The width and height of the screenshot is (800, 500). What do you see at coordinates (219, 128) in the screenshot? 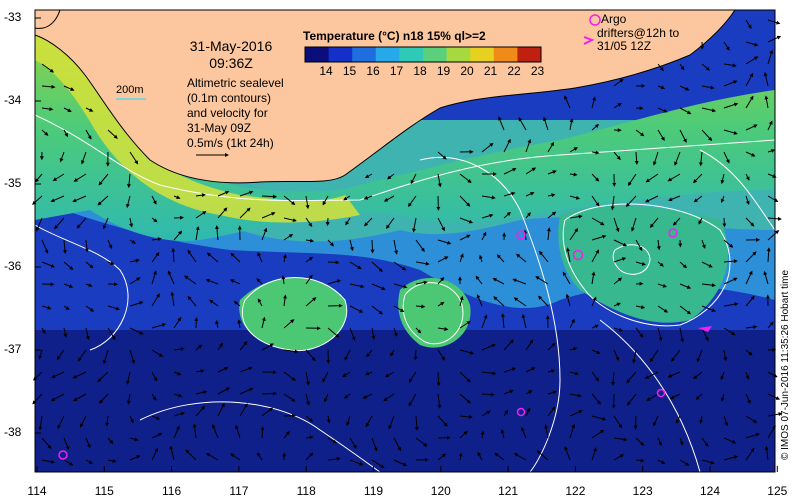
I see `altimetry-line: 31-May 09Z` at bounding box center [219, 128].